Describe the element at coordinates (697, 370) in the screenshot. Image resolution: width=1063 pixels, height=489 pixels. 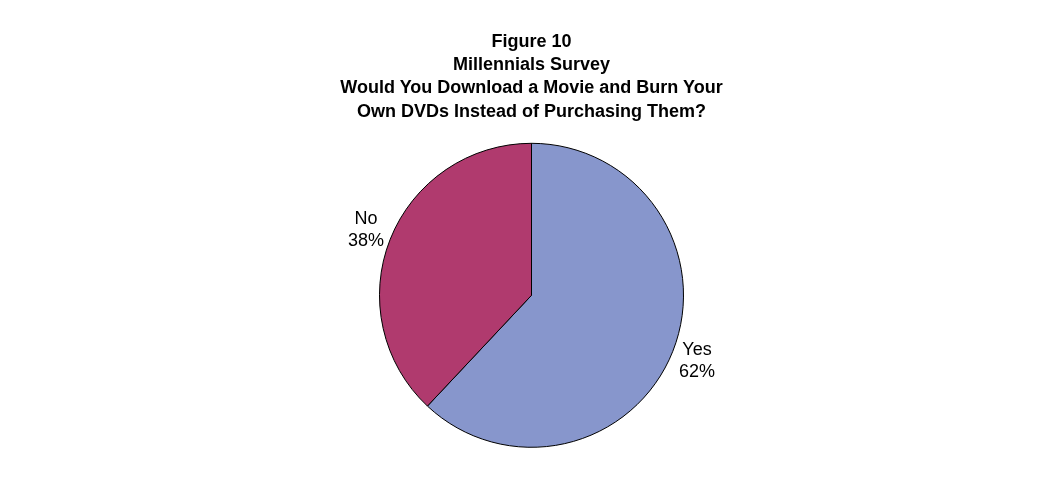
I see `data-label: 62%` at that location.